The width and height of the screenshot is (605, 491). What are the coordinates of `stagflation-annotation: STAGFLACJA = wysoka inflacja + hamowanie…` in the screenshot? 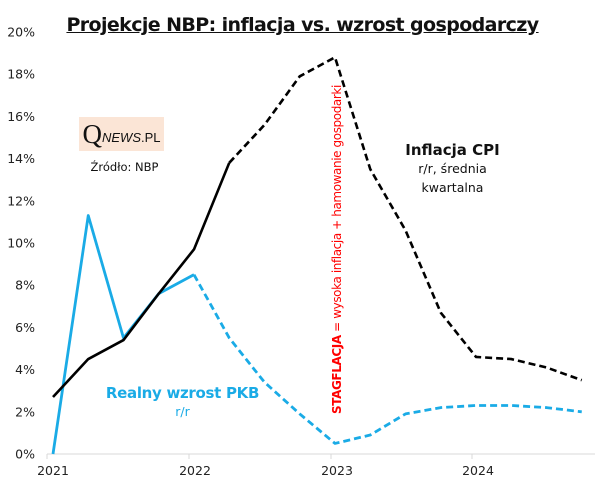 It's located at (337, 249).